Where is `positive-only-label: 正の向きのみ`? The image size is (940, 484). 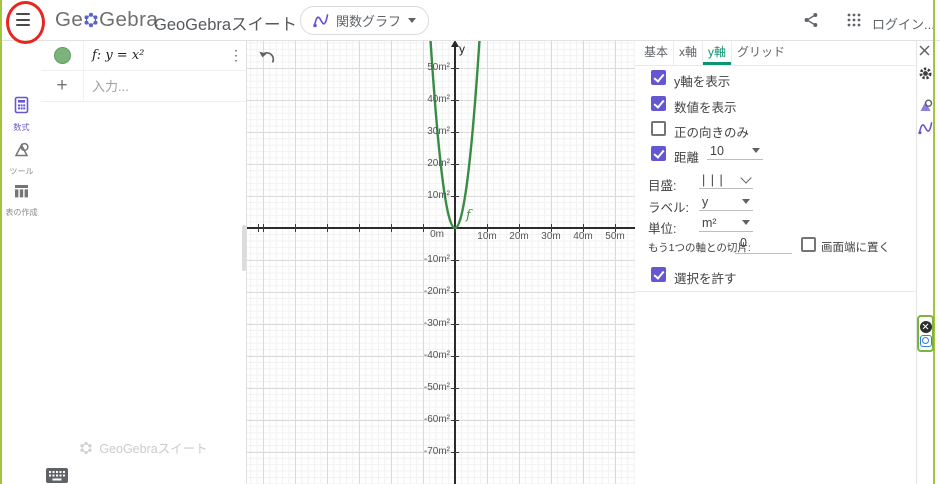 positive-only-label: 正の向きのみ is located at coordinates (712, 133).